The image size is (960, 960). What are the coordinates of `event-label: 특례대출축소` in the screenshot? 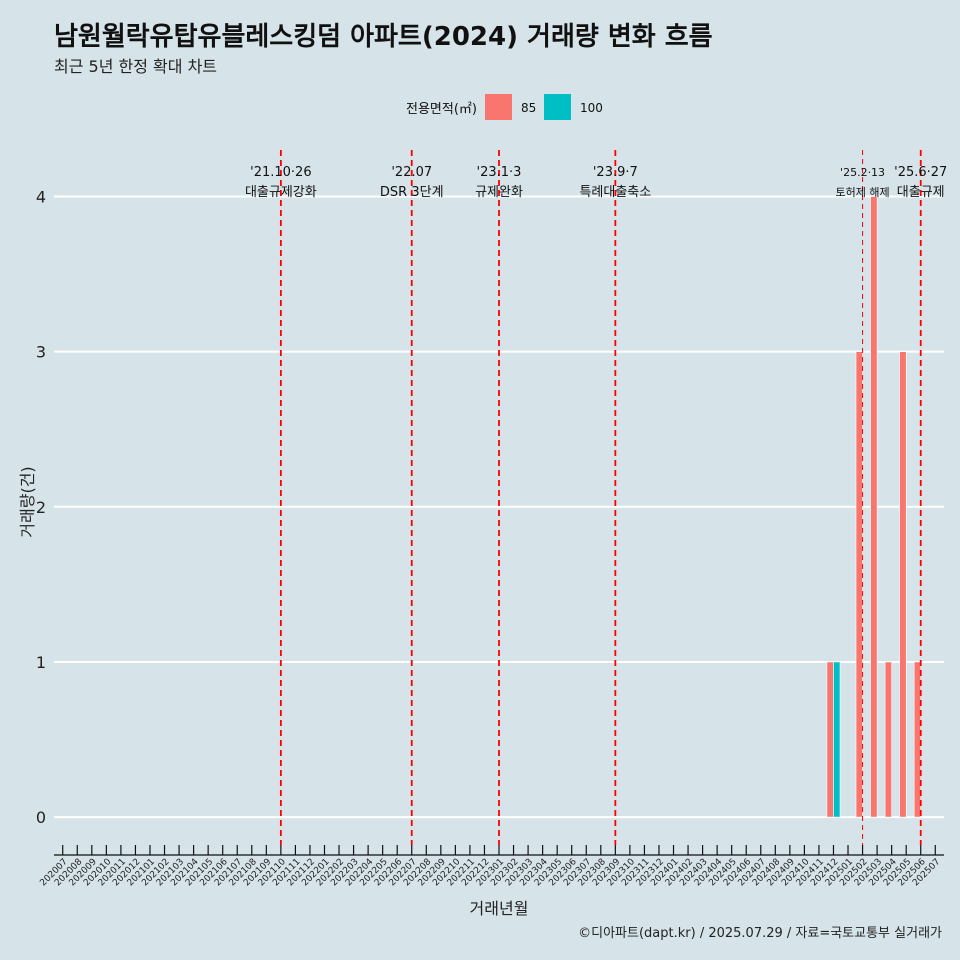 It's located at (615, 192).